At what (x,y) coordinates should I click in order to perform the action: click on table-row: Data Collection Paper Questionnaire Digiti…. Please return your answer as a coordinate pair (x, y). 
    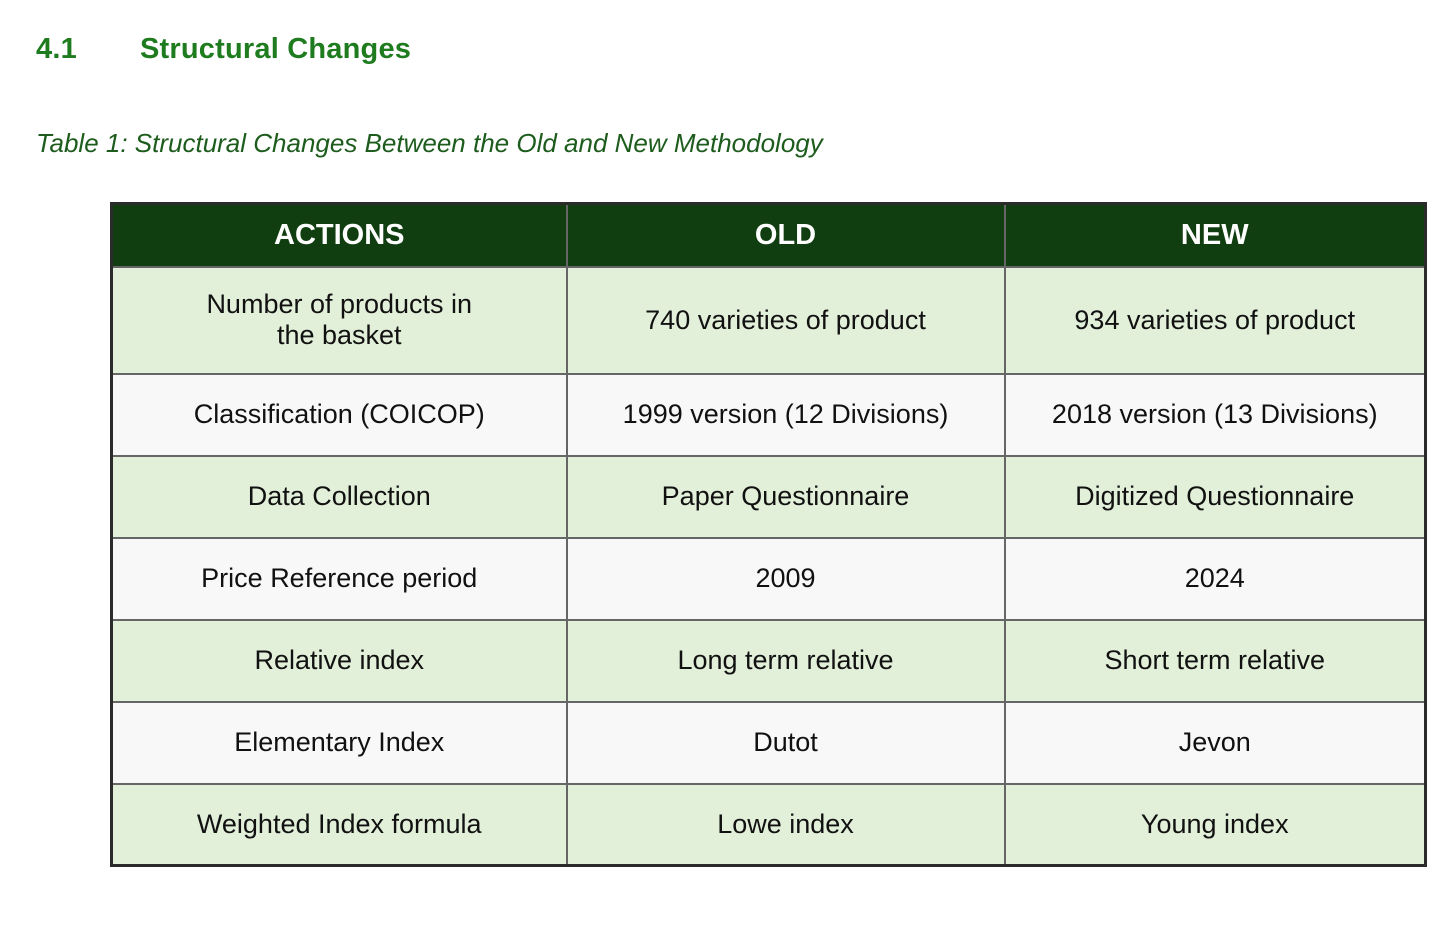
    Looking at the image, I should click on (768, 496).